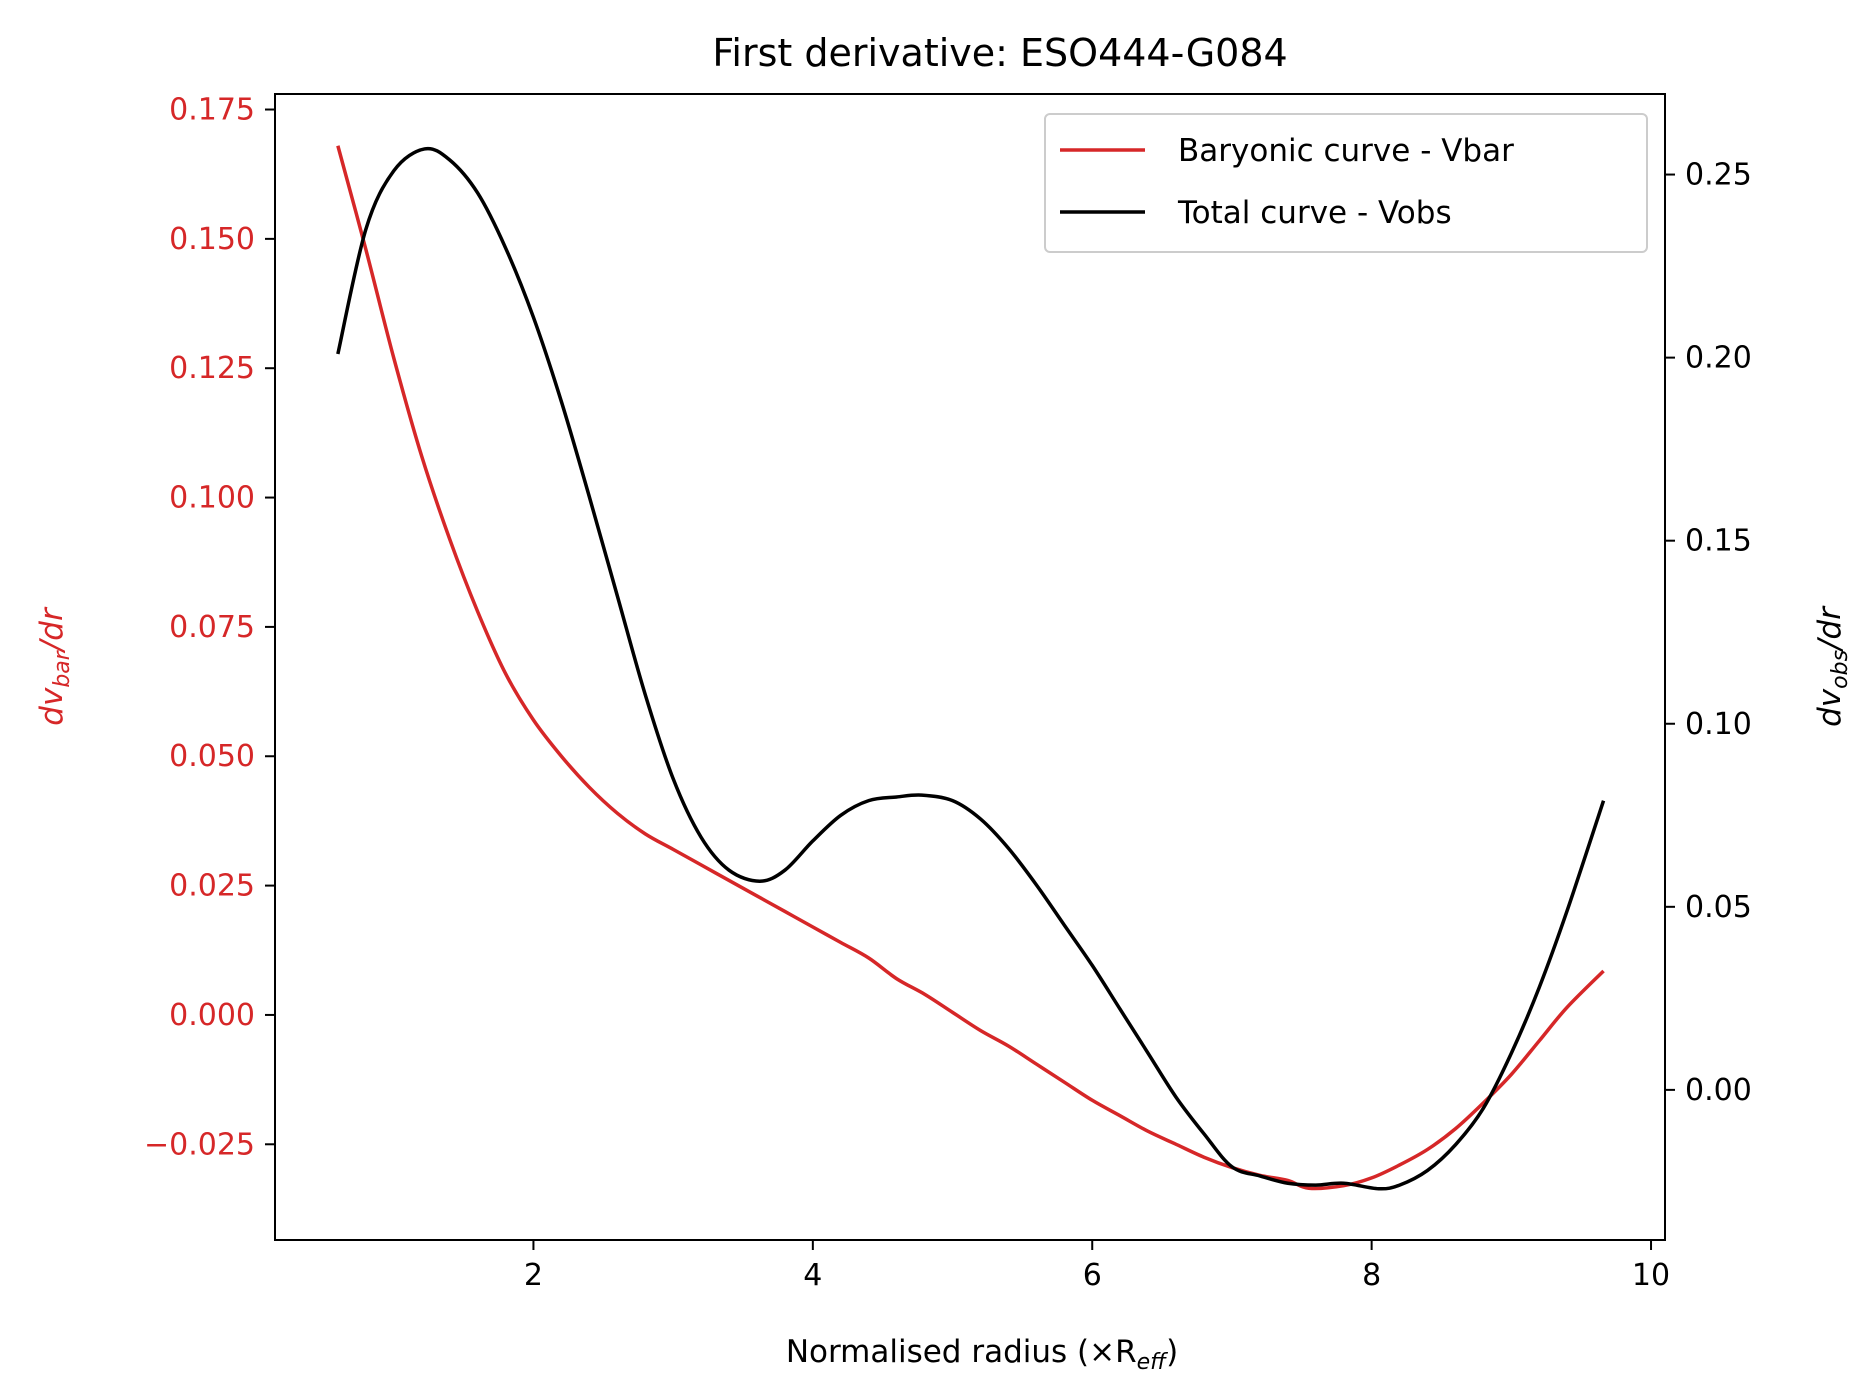 This screenshot has height=1397, width=1873. I want to click on left-y-tick-label: 0.125, so click(212, 368).